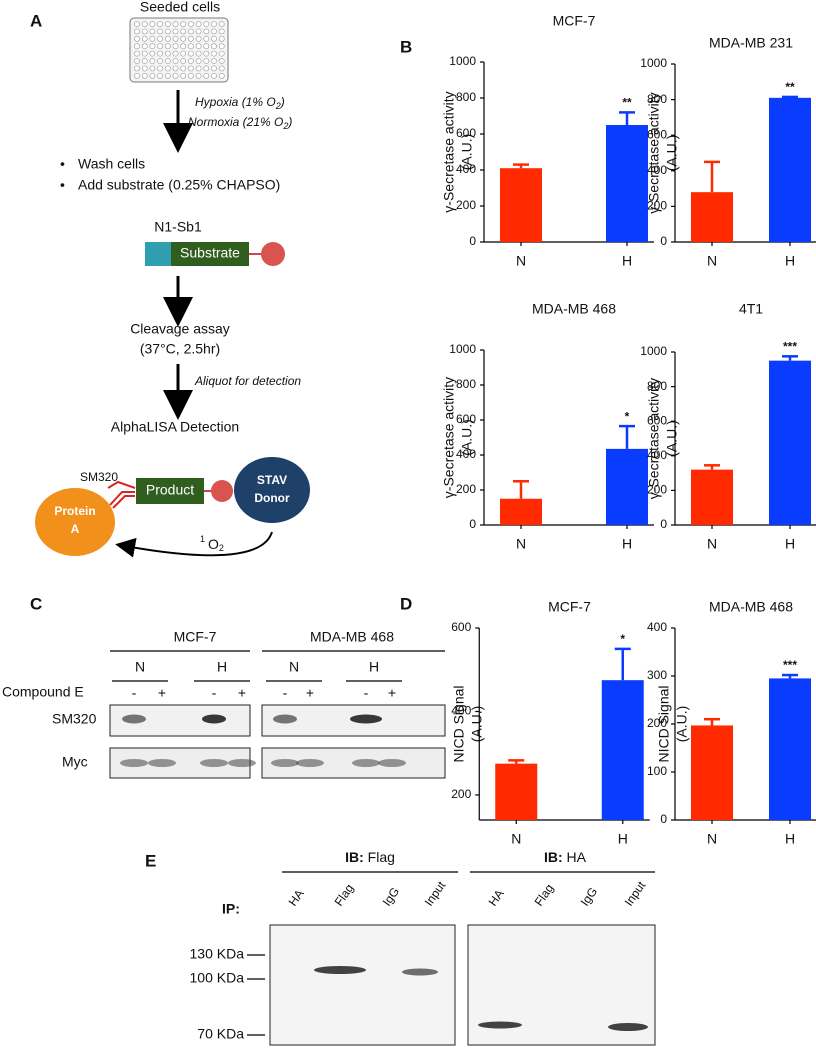 The height and width of the screenshot is (1050, 816). Describe the element at coordinates (657, 771) in the screenshot. I see `y-tick-label: 100` at that location.